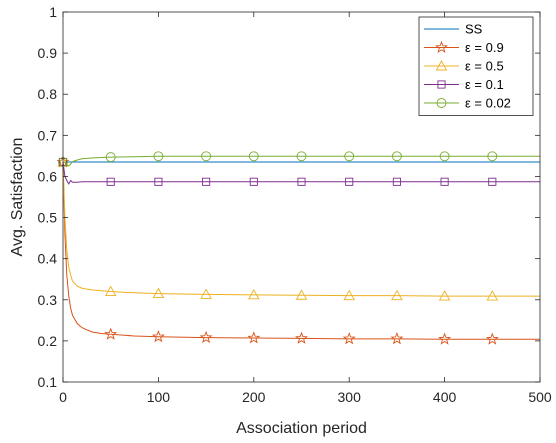  I want to click on x-tick-label: 200, so click(254, 397).